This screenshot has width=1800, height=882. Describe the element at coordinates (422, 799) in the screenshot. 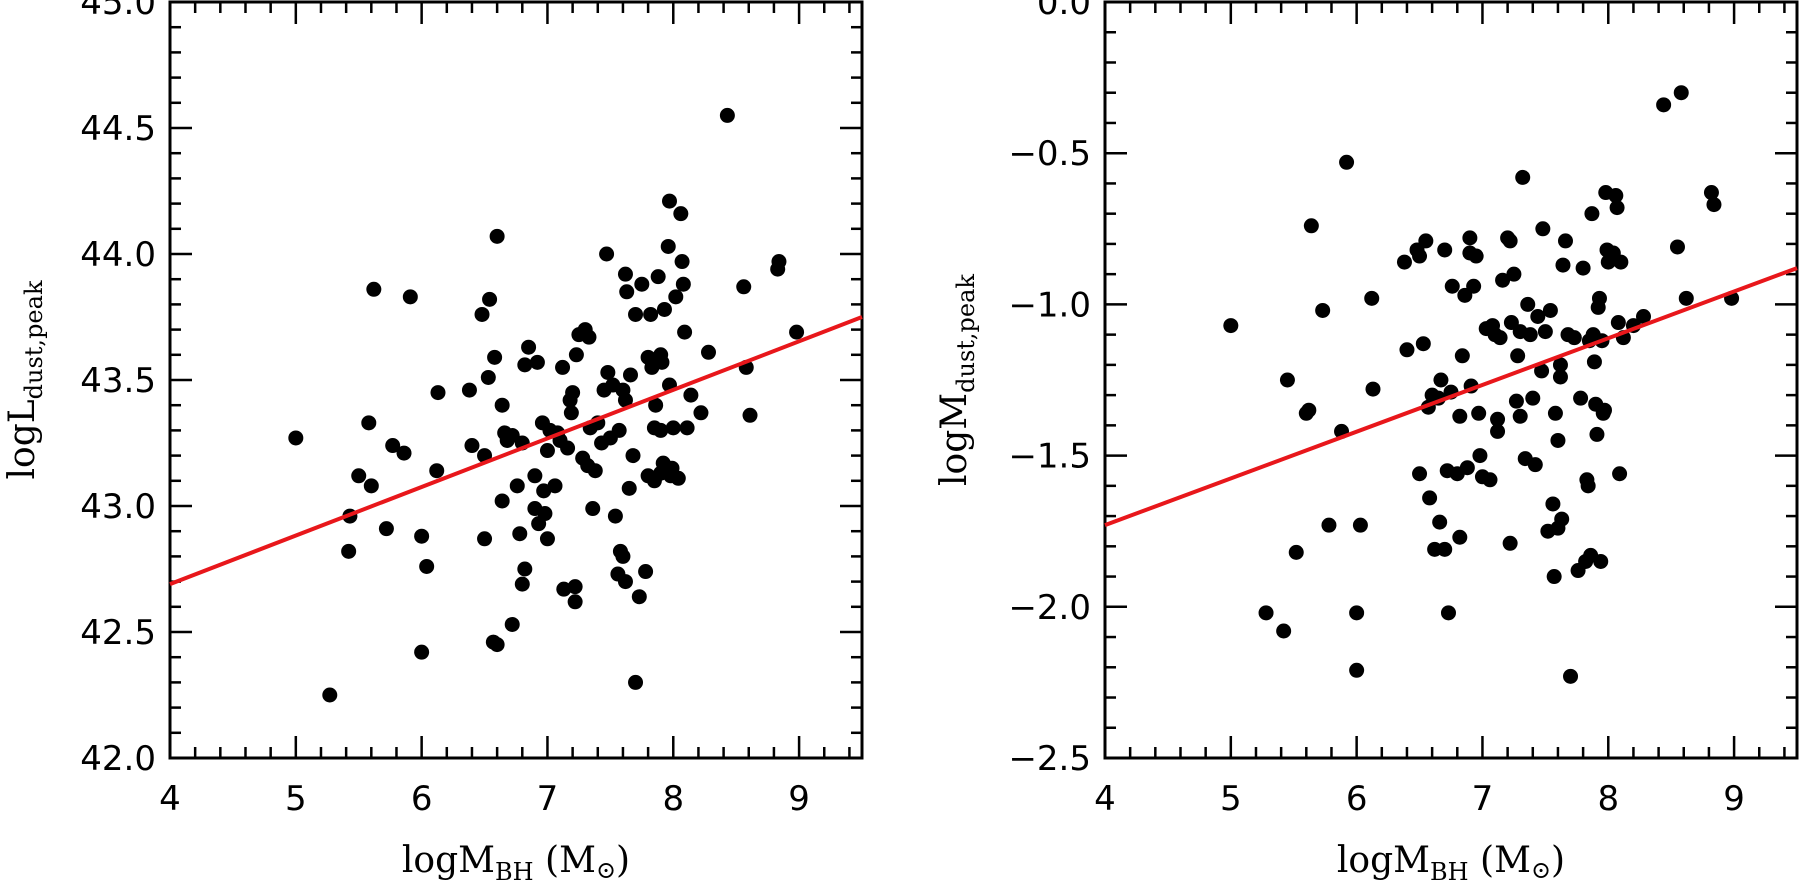

I see `left-xtick-label: 6` at that location.